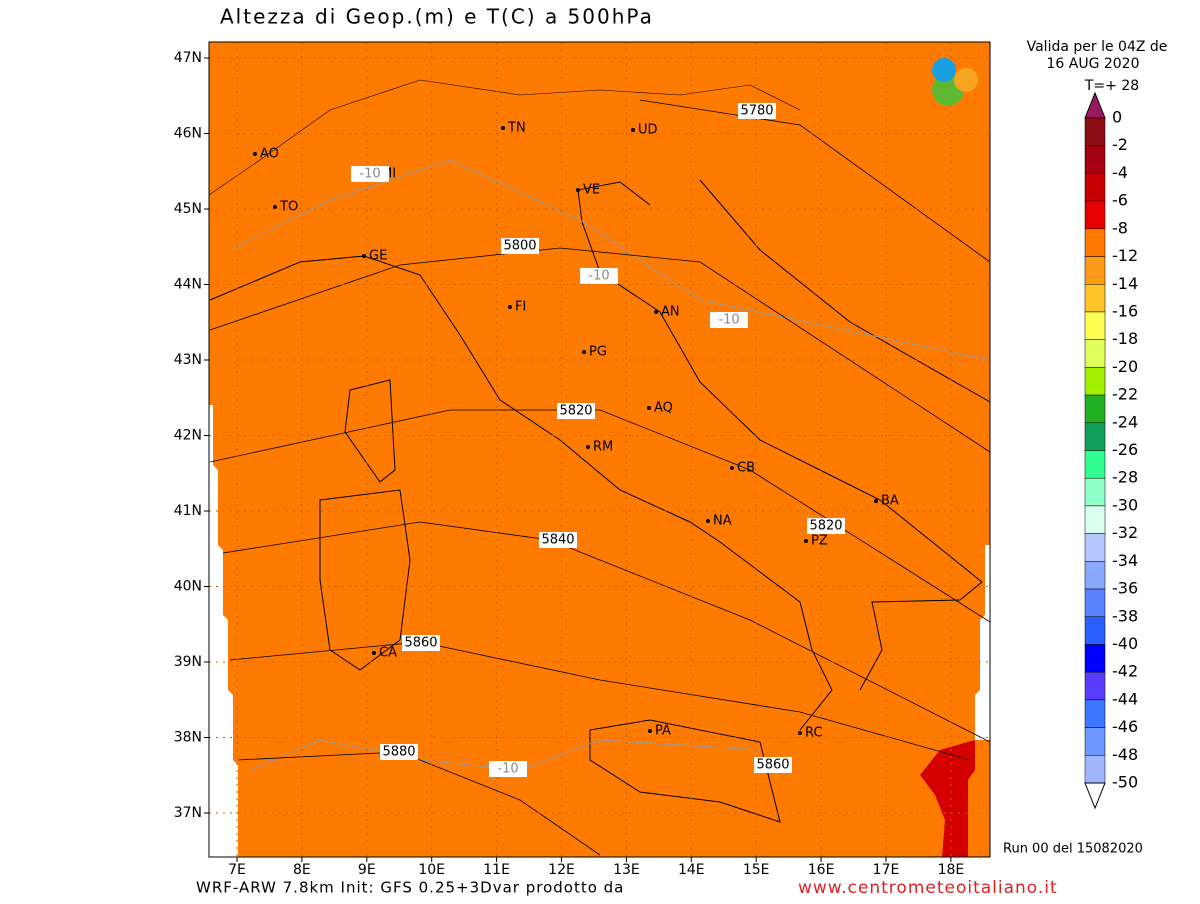 This screenshot has width=1200, height=904. Describe the element at coordinates (1120, 144) in the screenshot. I see `colorbar-label: -2` at that location.